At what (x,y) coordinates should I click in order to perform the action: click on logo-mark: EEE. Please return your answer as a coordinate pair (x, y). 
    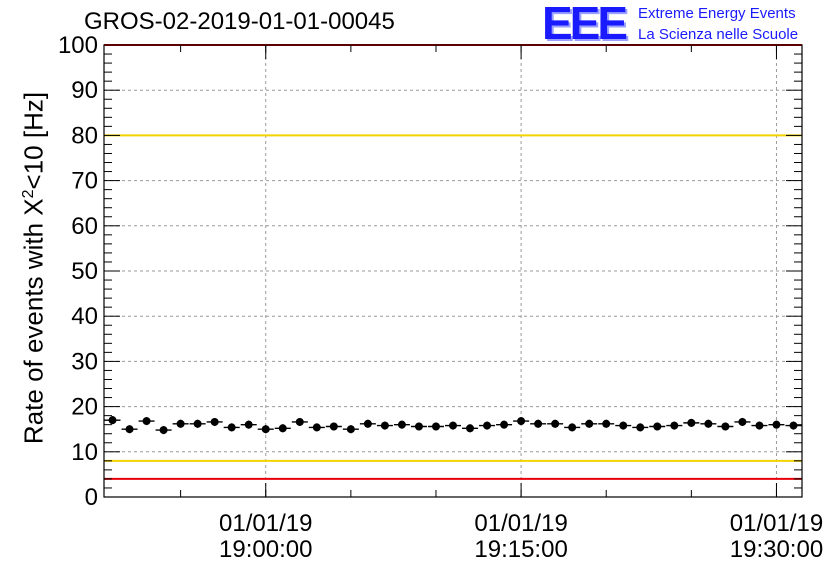
    Looking at the image, I should click on (585, 24).